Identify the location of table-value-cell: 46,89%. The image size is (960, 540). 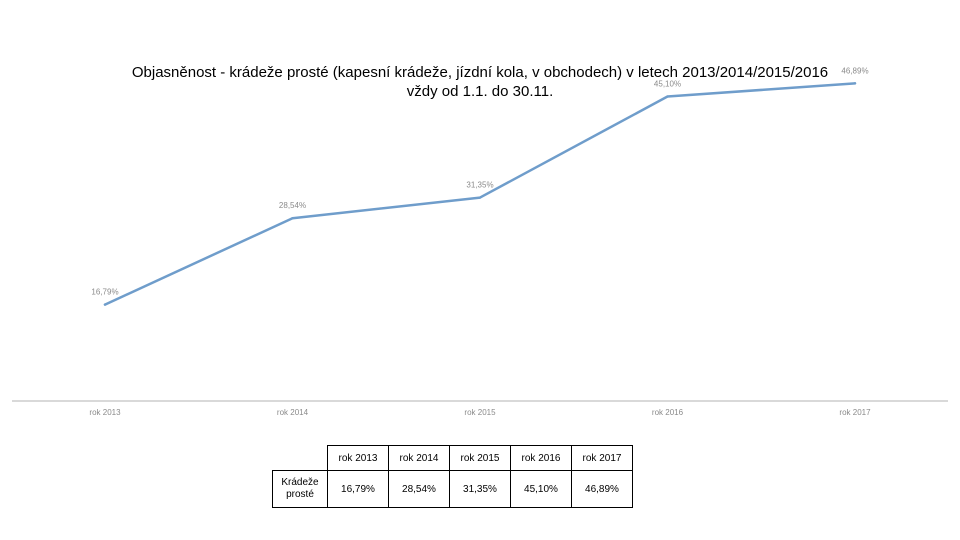
(602, 489).